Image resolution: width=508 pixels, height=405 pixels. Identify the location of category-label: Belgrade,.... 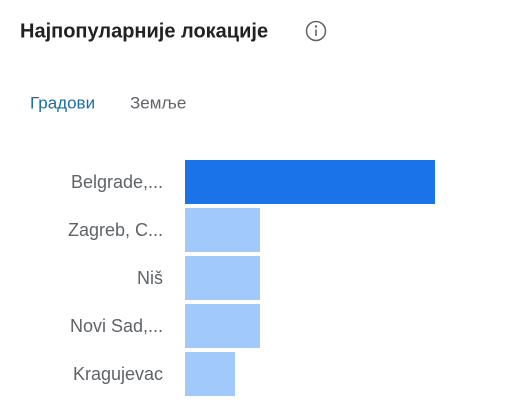
(117, 182).